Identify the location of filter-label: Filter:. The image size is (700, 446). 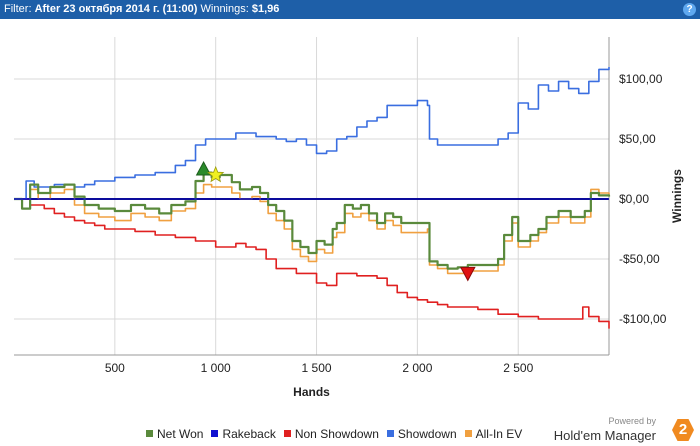
(18, 9).